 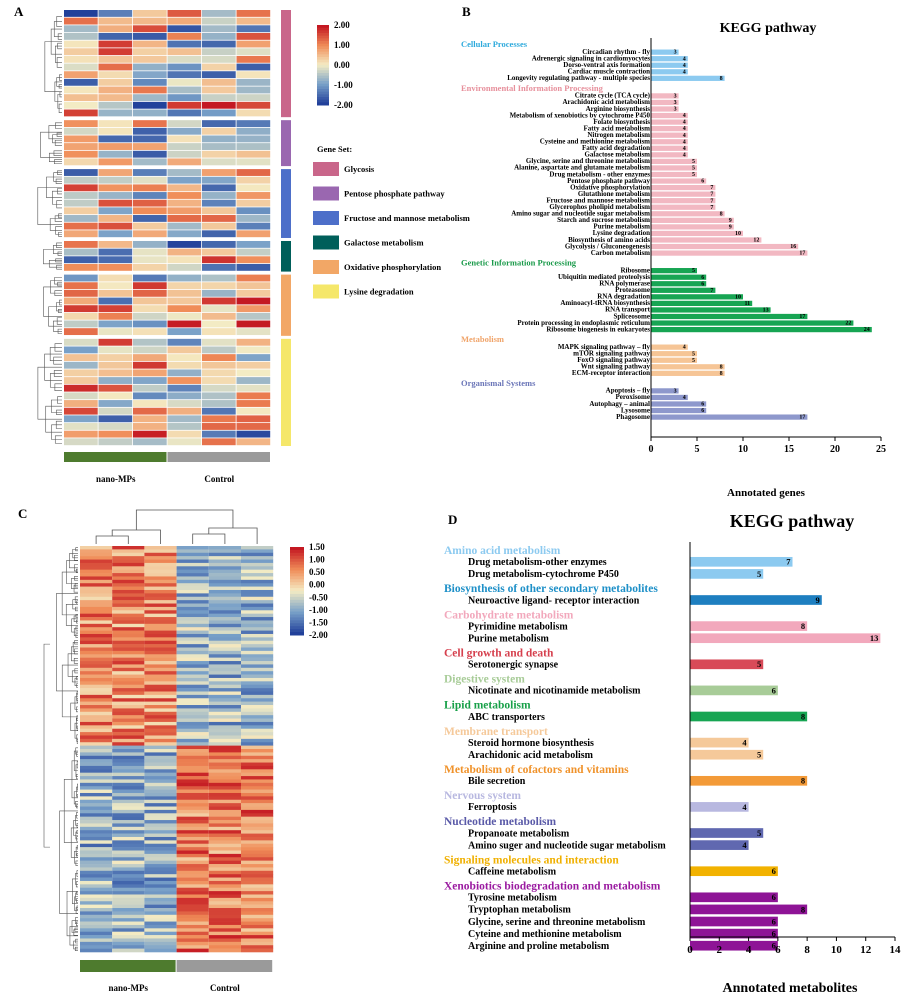 What do you see at coordinates (508, 638) in the screenshot?
I see `pathway-label: Purine metabolism` at bounding box center [508, 638].